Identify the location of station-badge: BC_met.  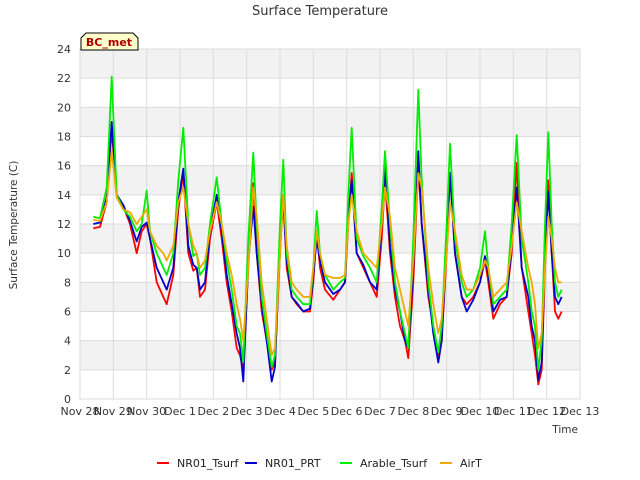
(109, 41).